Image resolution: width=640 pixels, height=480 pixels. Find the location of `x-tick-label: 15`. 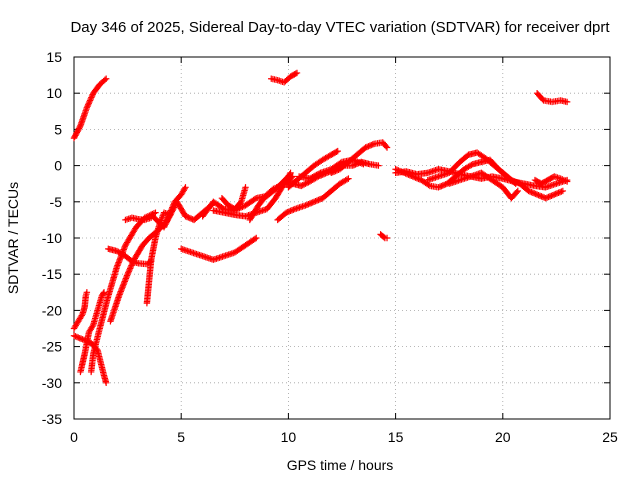

x-tick-label: 15 is located at coordinates (396, 437).